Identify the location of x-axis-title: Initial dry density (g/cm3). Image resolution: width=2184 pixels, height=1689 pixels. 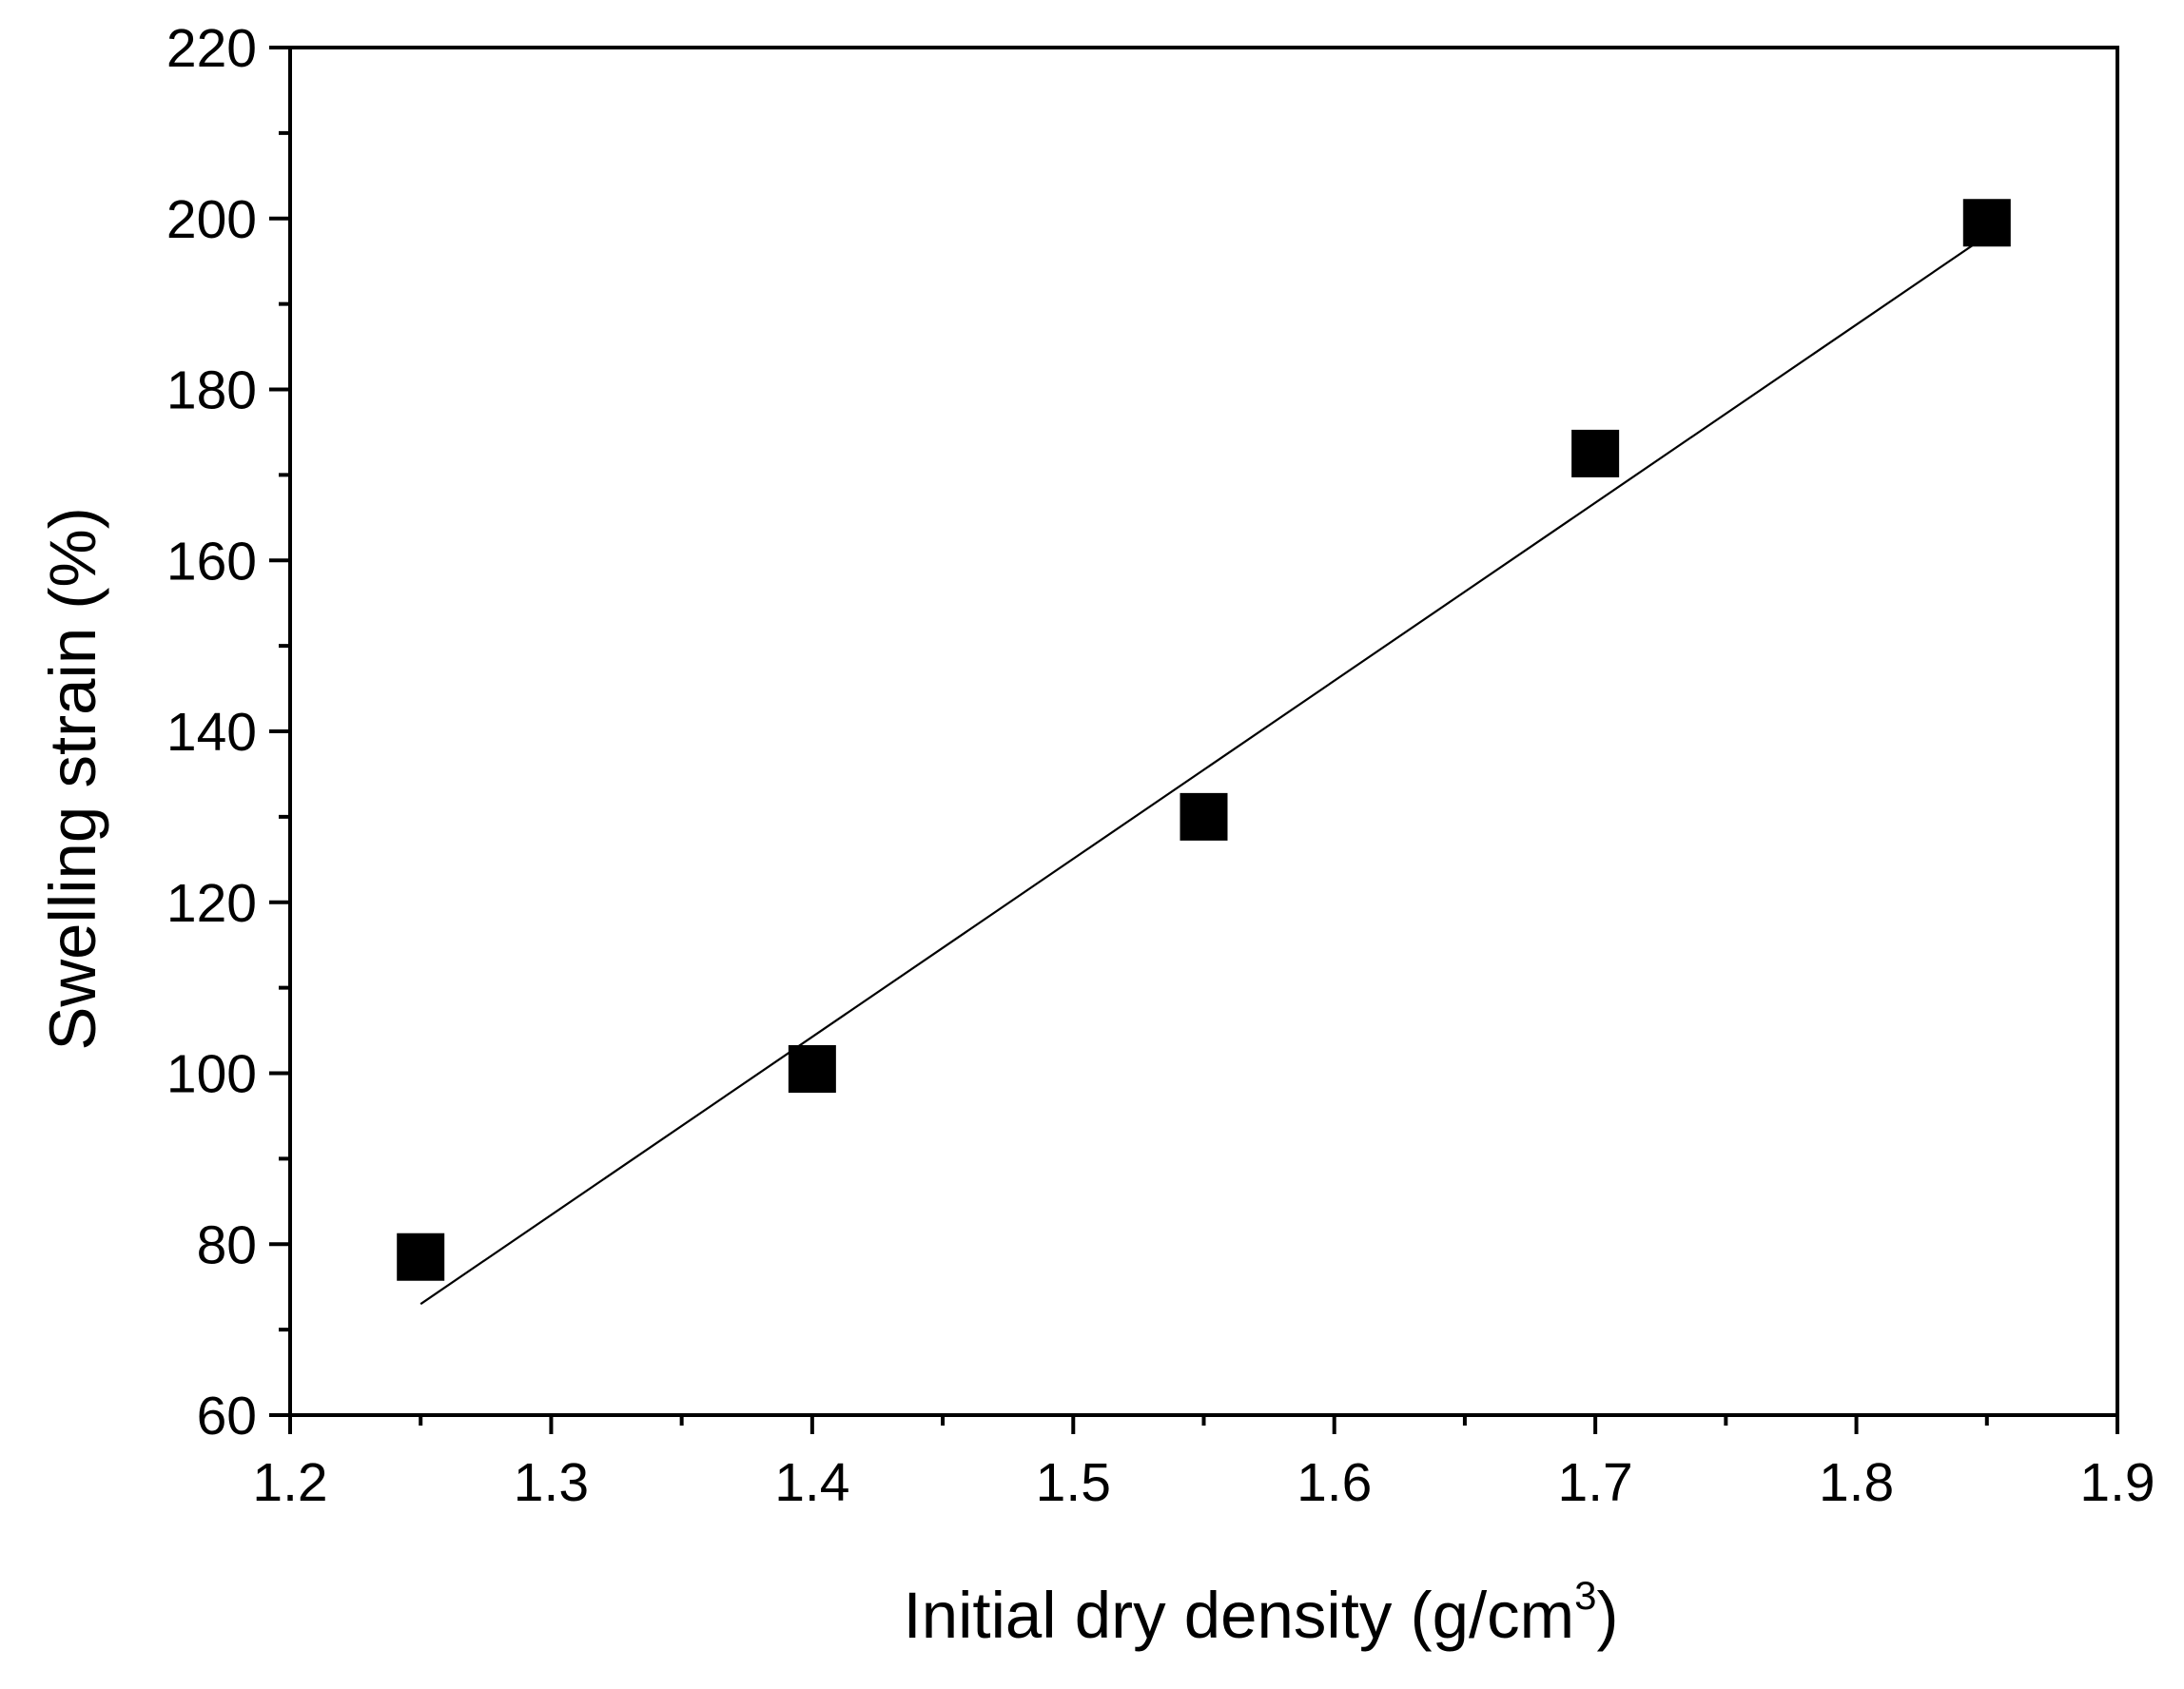
(1261, 1613).